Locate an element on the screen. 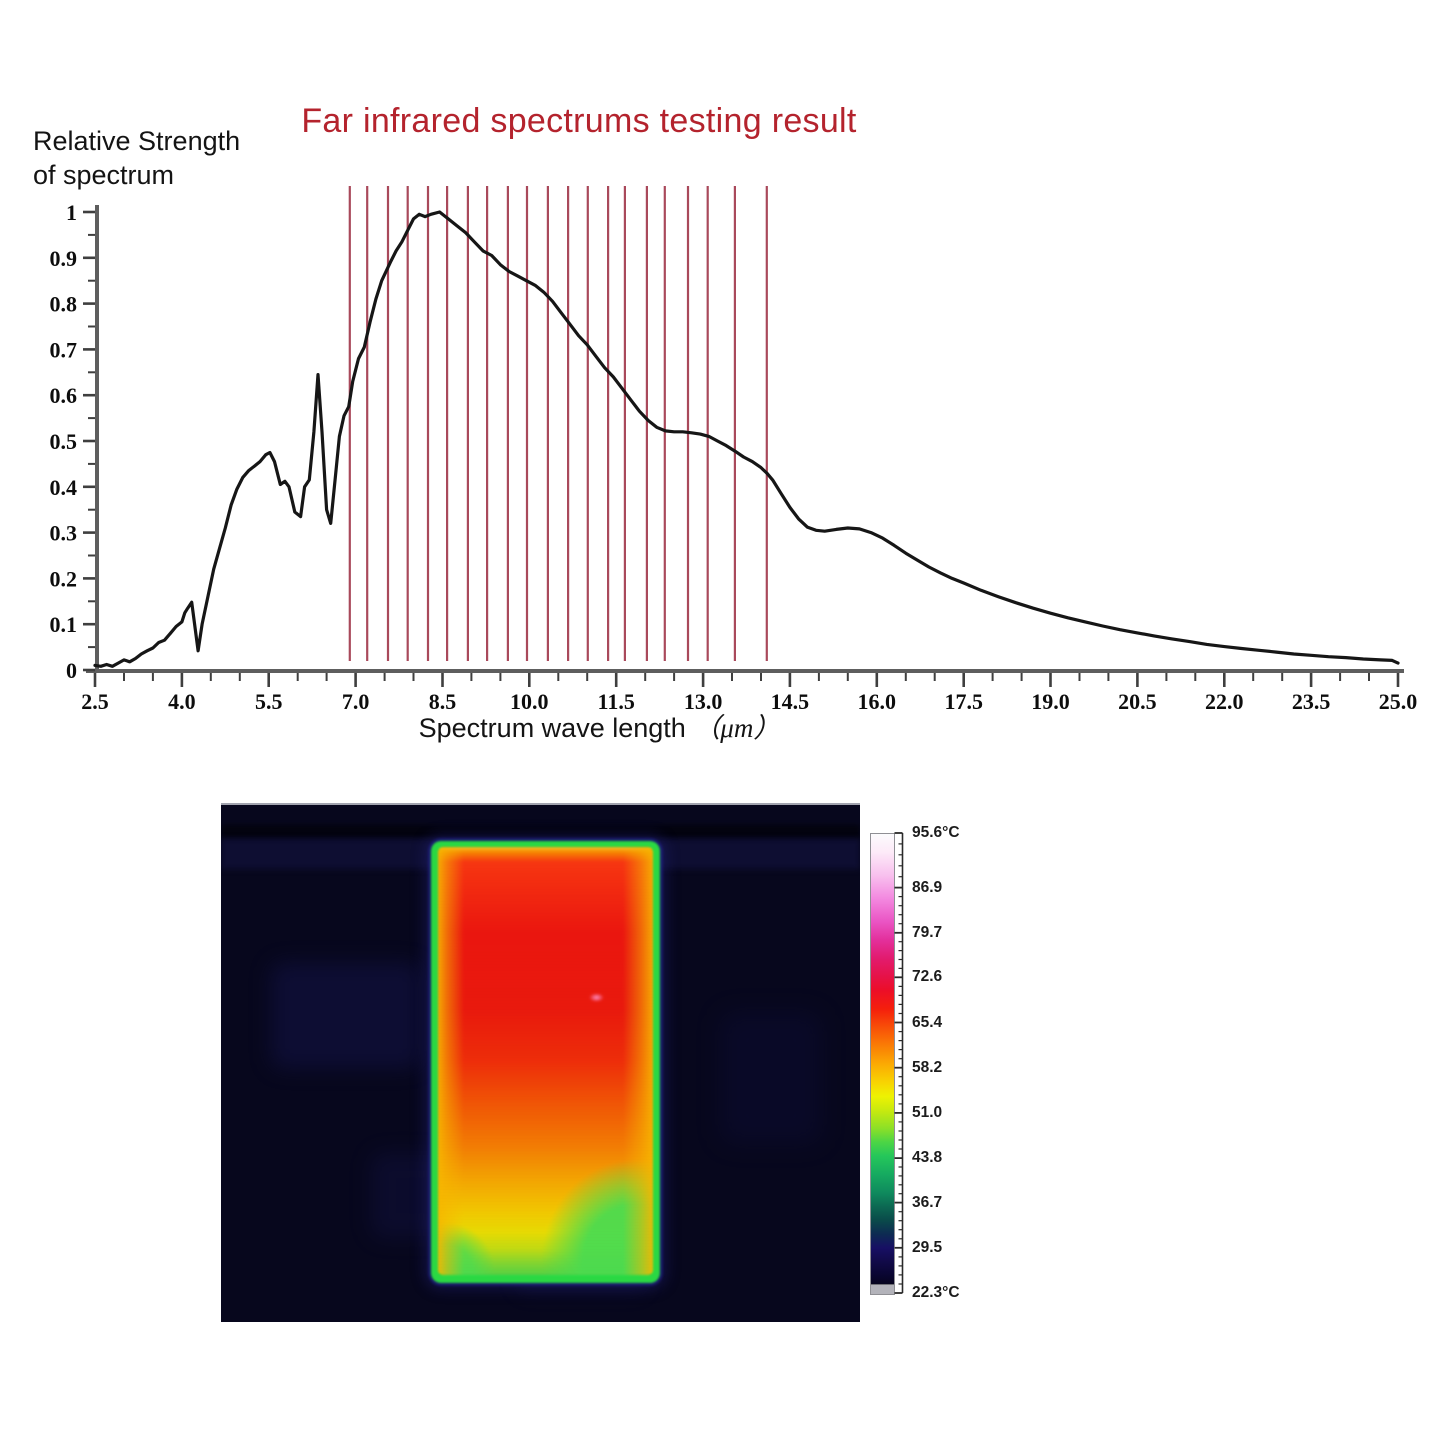 The height and width of the screenshot is (1445, 1445). x-axis-tick-label: 25.0 is located at coordinates (1398, 701).